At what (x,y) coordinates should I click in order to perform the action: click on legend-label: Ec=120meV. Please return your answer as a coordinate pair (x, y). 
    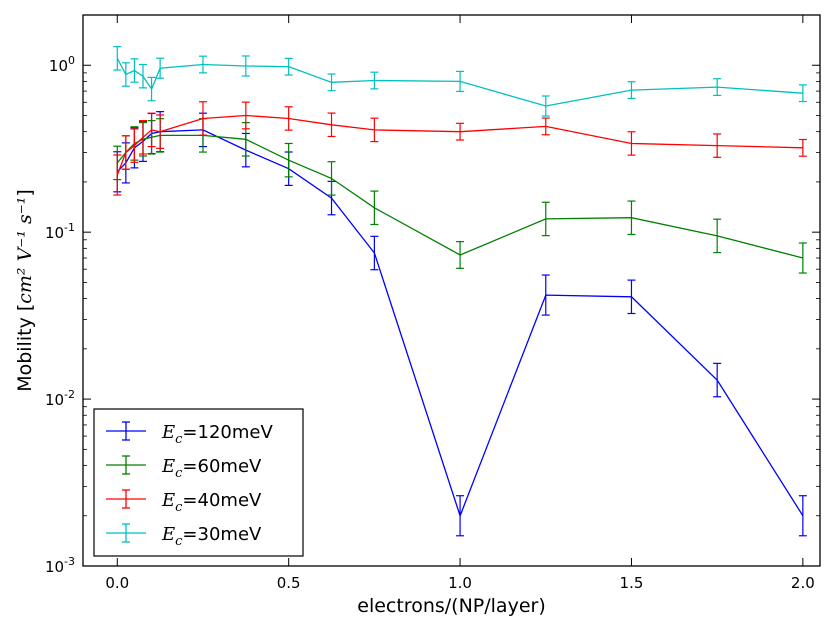
    Looking at the image, I should click on (217, 434).